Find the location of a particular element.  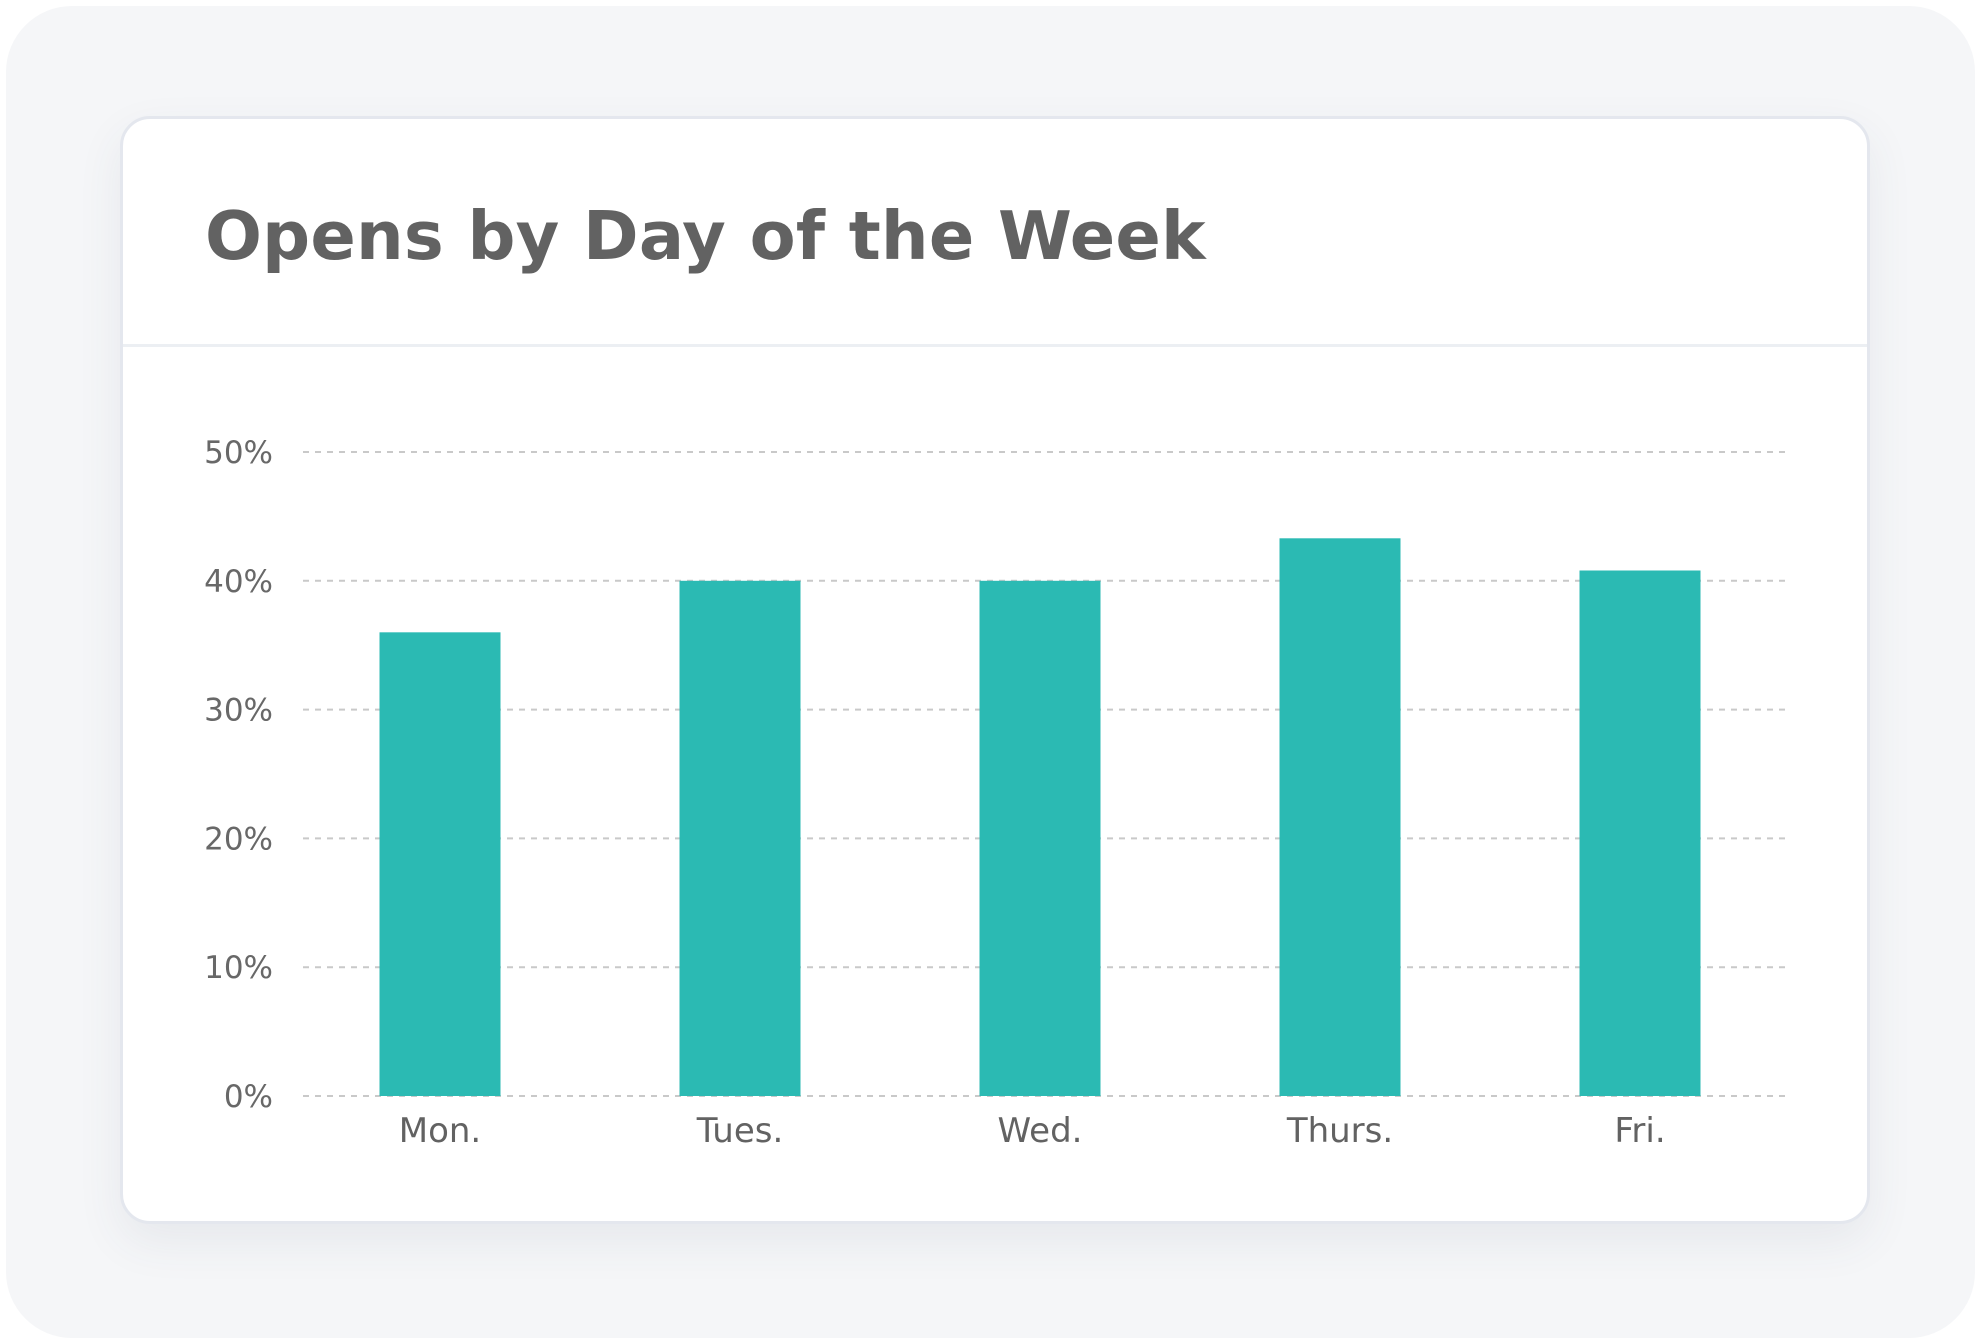

y-tick-label-20: 20% is located at coordinates (238, 839).